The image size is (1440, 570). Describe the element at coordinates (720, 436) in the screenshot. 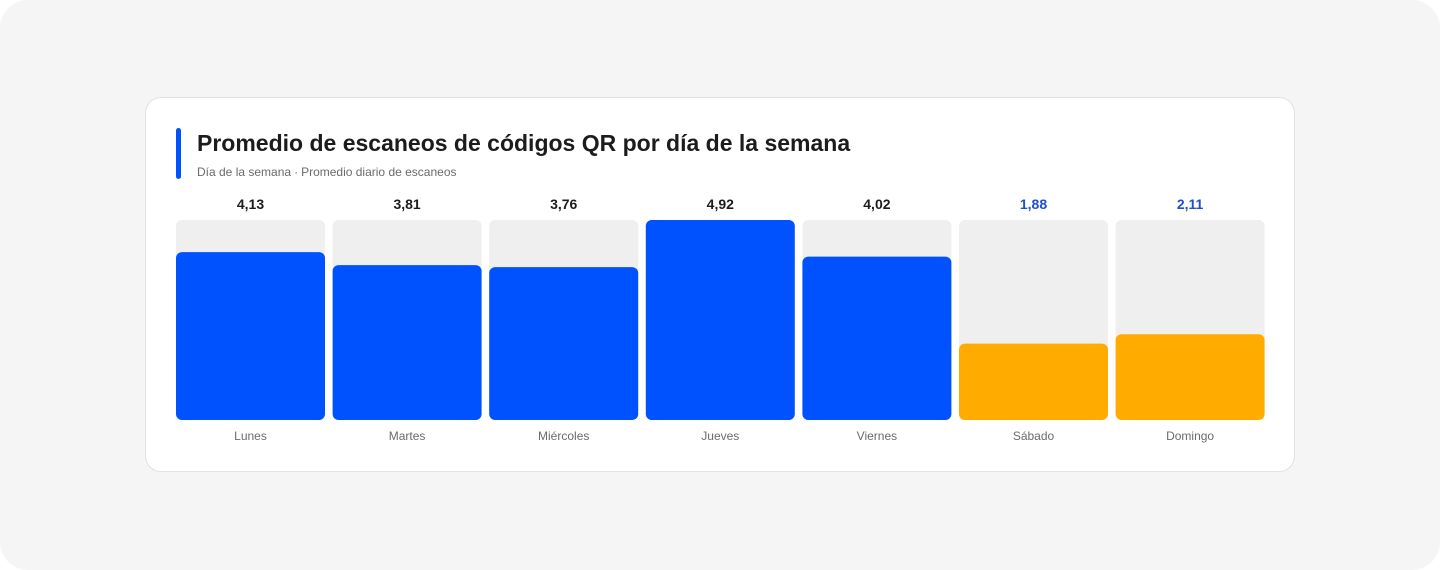

I see `category-label-jueves: Jueves` at that location.